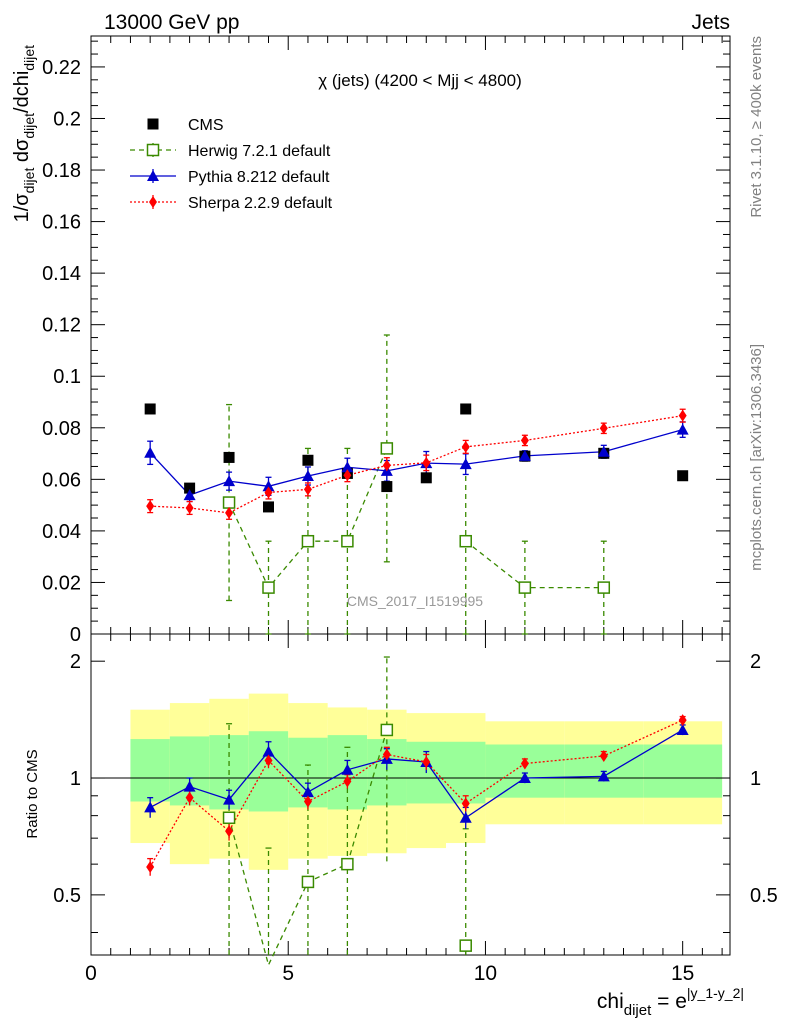  What do you see at coordinates (260, 203) in the screenshot?
I see `legend-label-sherpa: Sherpa 2.2.9 default` at bounding box center [260, 203].